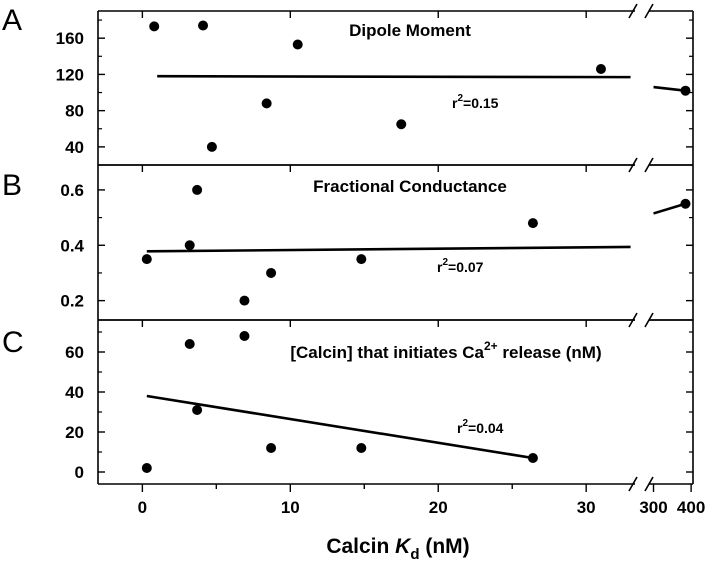 The height and width of the screenshot is (561, 719). Describe the element at coordinates (72, 301) in the screenshot. I see `y-tick-label: 0.2` at that location.